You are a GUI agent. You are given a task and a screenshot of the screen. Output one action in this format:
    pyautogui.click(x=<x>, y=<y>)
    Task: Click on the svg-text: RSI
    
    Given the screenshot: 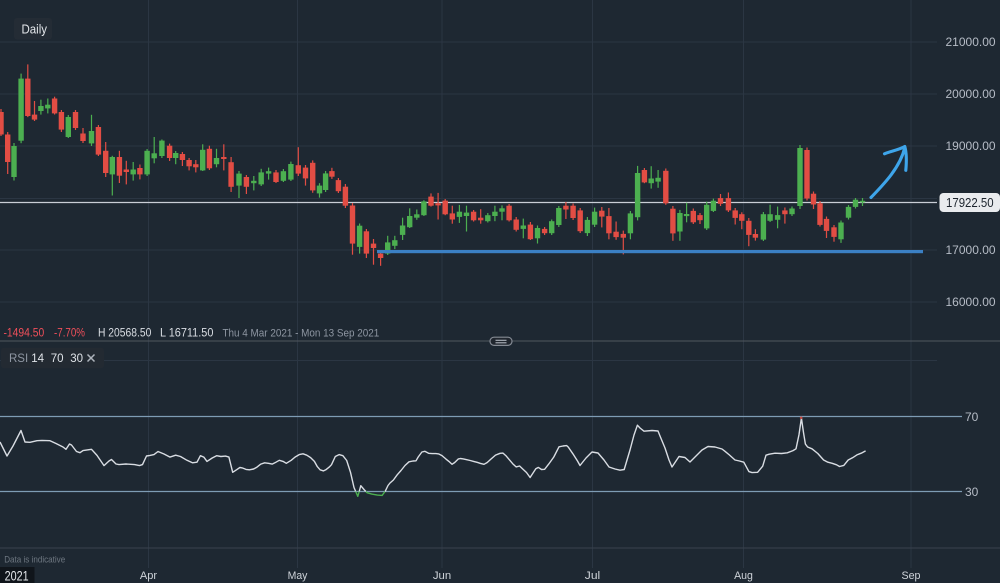 What is the action you would take?
    pyautogui.click(x=18, y=359)
    